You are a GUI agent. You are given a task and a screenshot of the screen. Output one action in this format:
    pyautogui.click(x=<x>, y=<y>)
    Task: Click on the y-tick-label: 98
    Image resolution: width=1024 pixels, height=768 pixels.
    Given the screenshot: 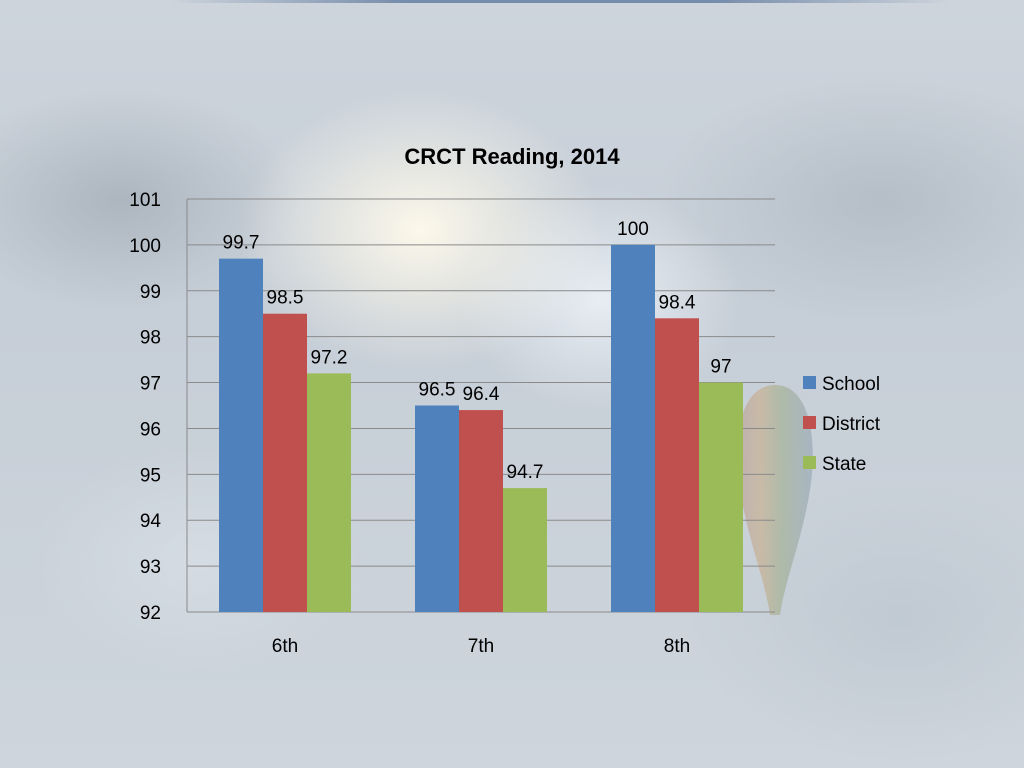 What is the action you would take?
    pyautogui.click(x=150, y=338)
    